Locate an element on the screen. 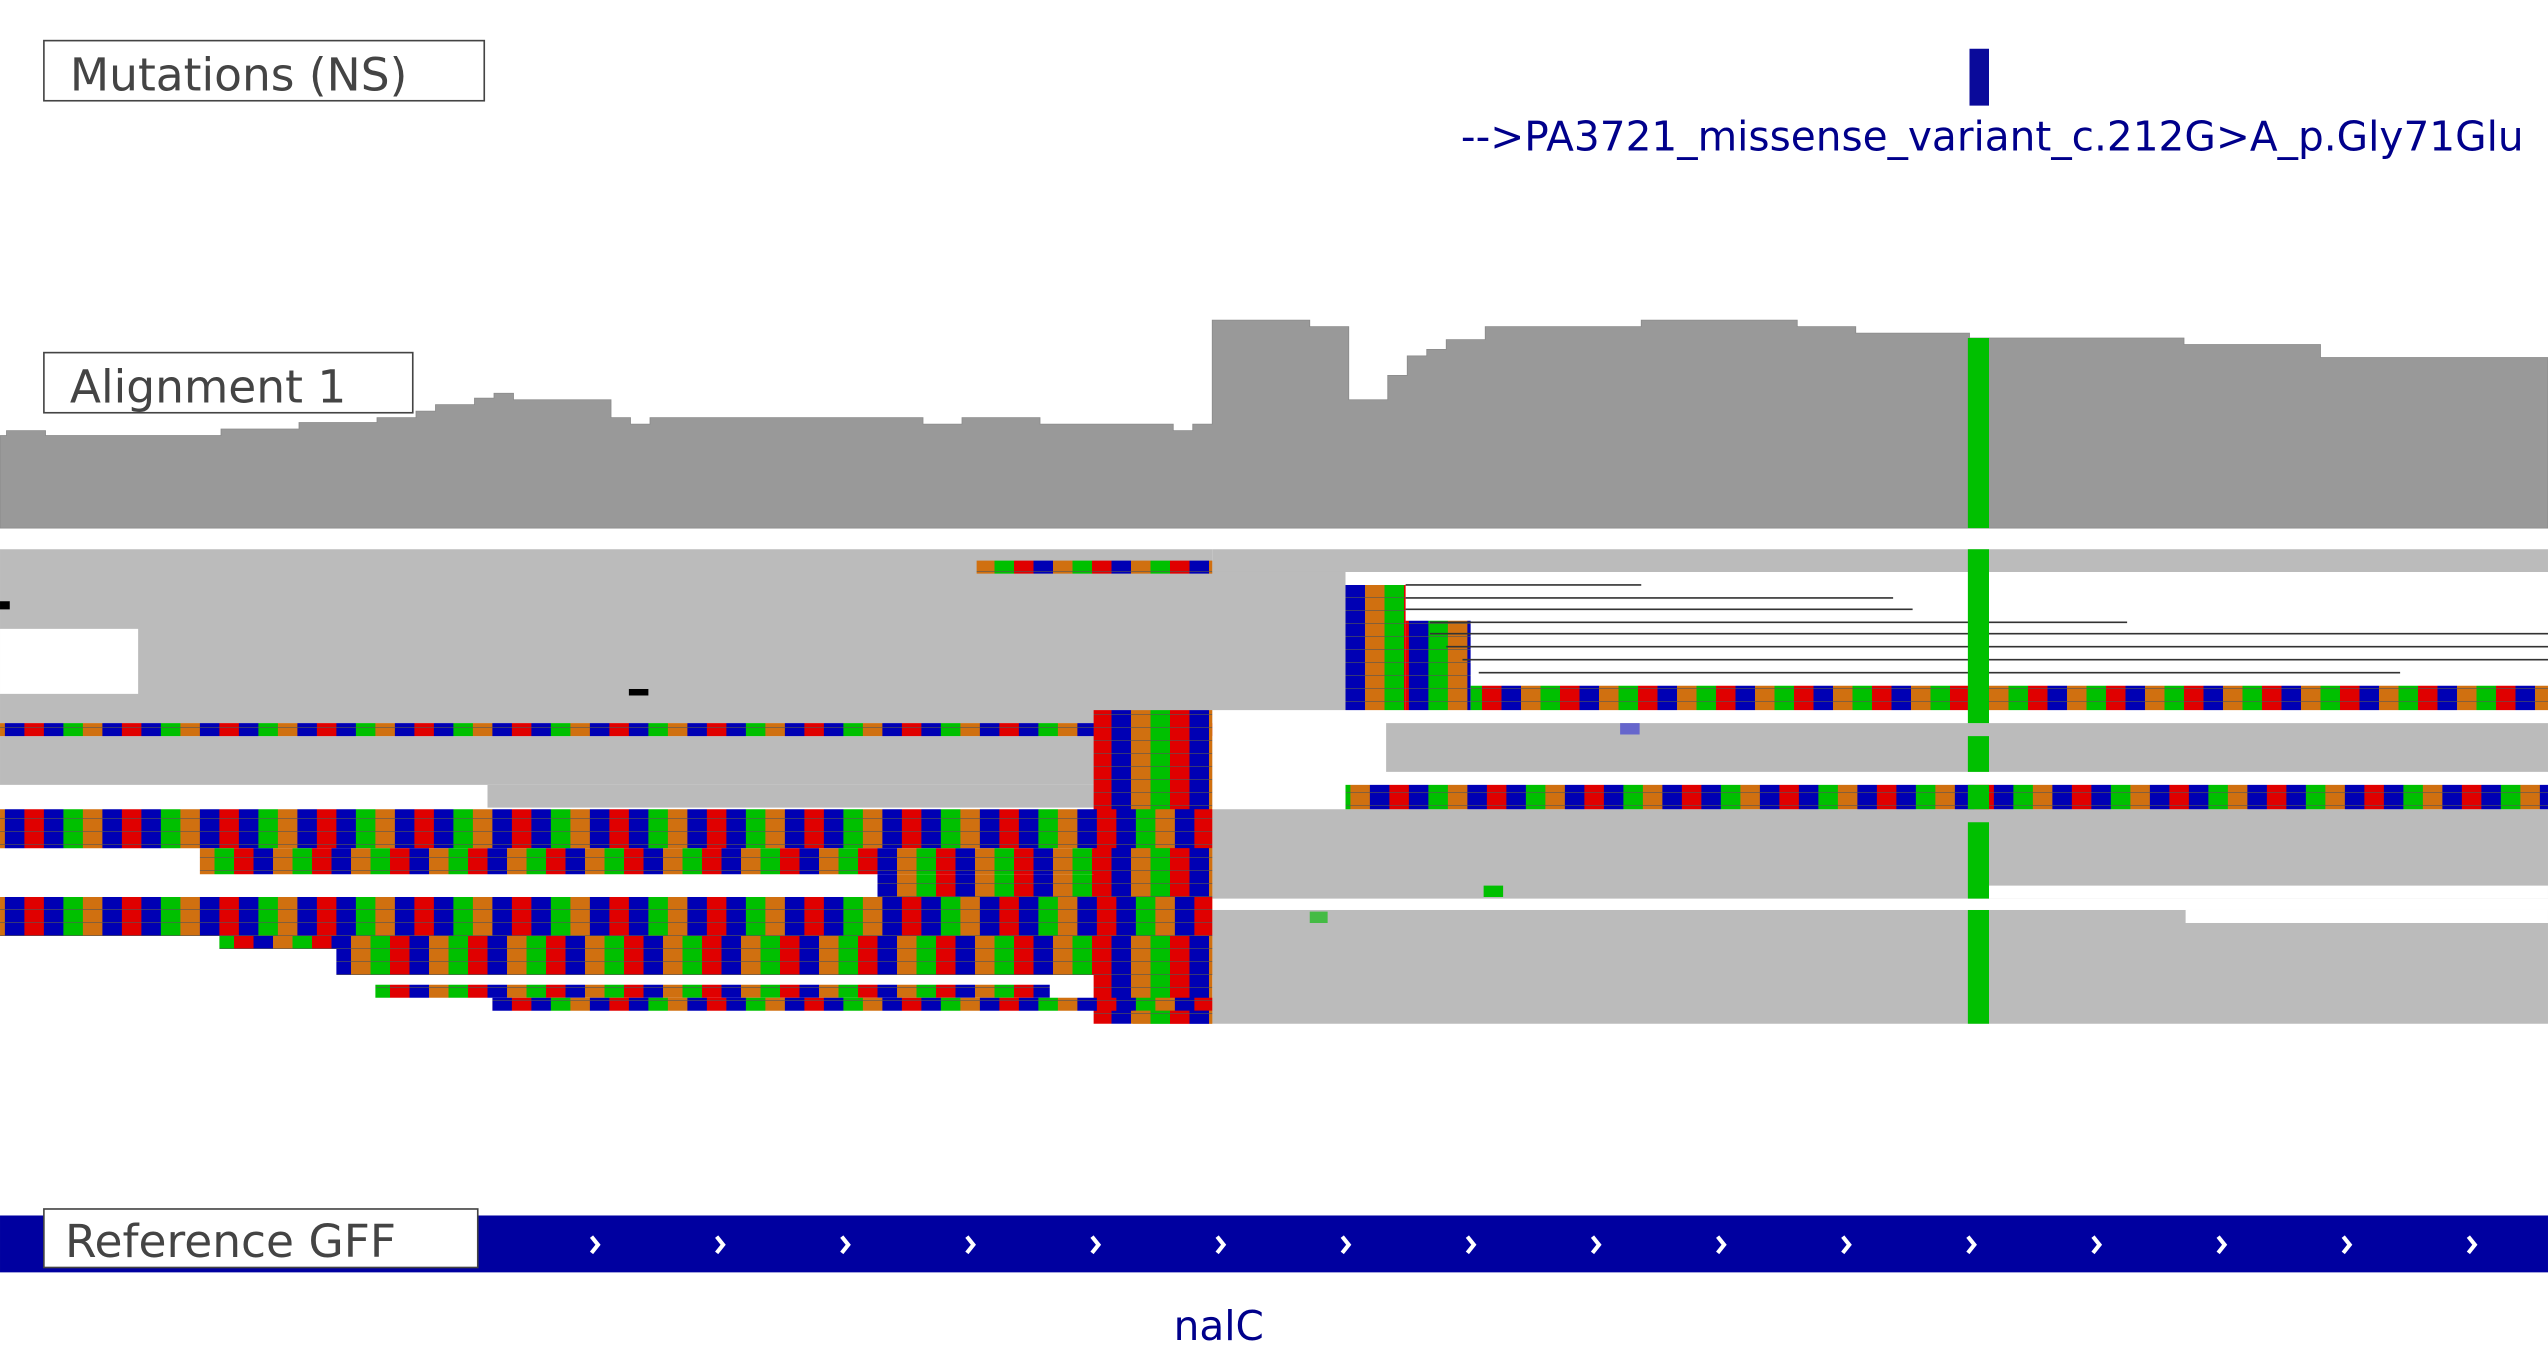  track-label: Reference GFF is located at coordinates (230, 1241).